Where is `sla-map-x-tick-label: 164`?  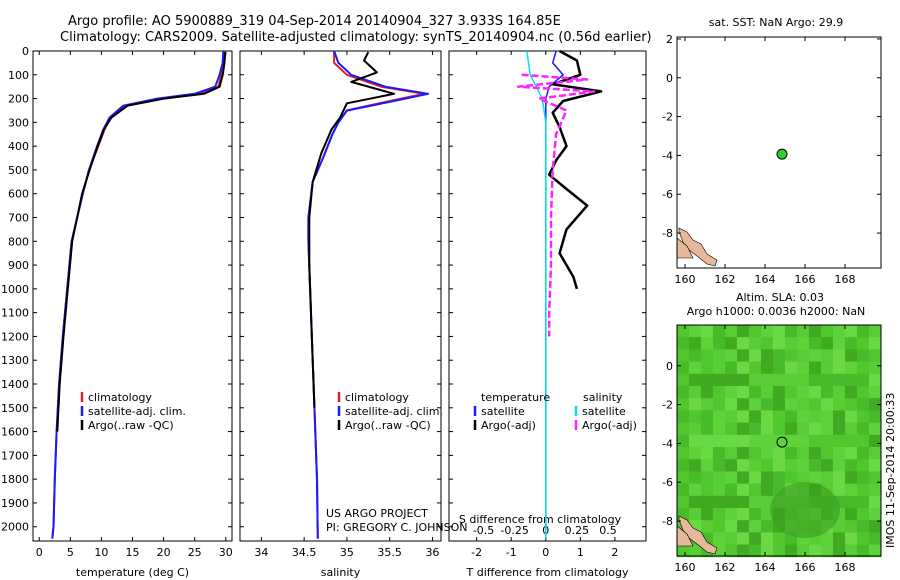 sla-map-x-tick-label: 164 is located at coordinates (765, 567).